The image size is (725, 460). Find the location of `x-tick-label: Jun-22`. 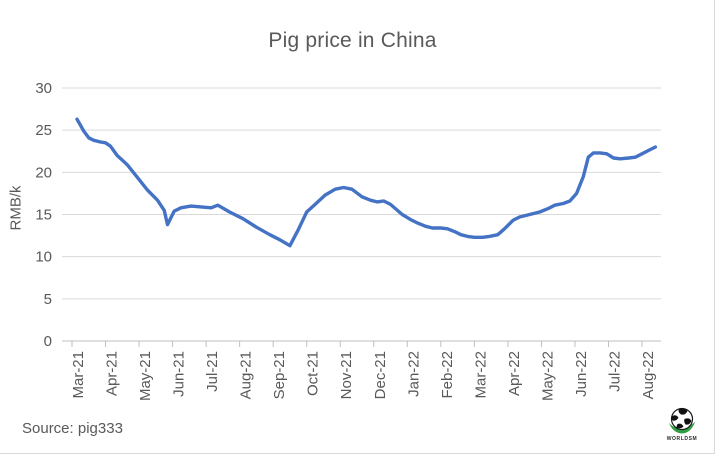

x-tick-label: Jun-22 is located at coordinates (581, 374).